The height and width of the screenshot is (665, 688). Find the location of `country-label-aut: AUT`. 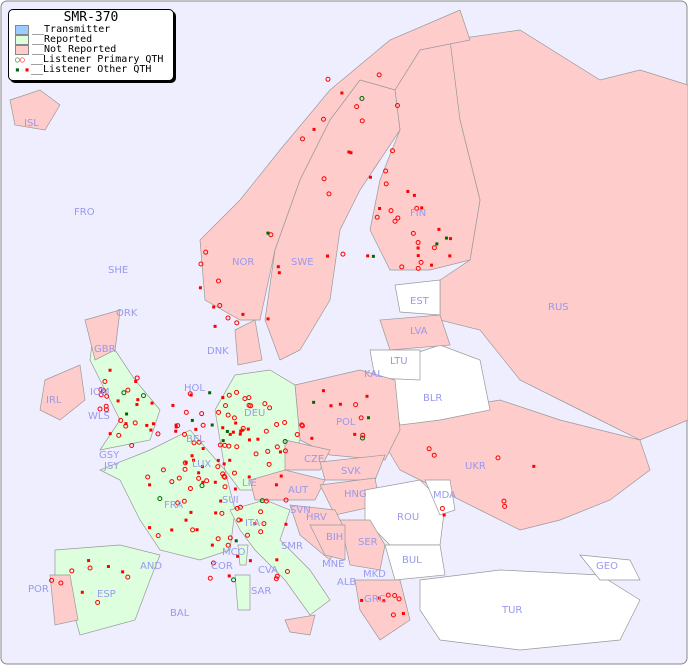

country-label-aut: AUT is located at coordinates (298, 490).